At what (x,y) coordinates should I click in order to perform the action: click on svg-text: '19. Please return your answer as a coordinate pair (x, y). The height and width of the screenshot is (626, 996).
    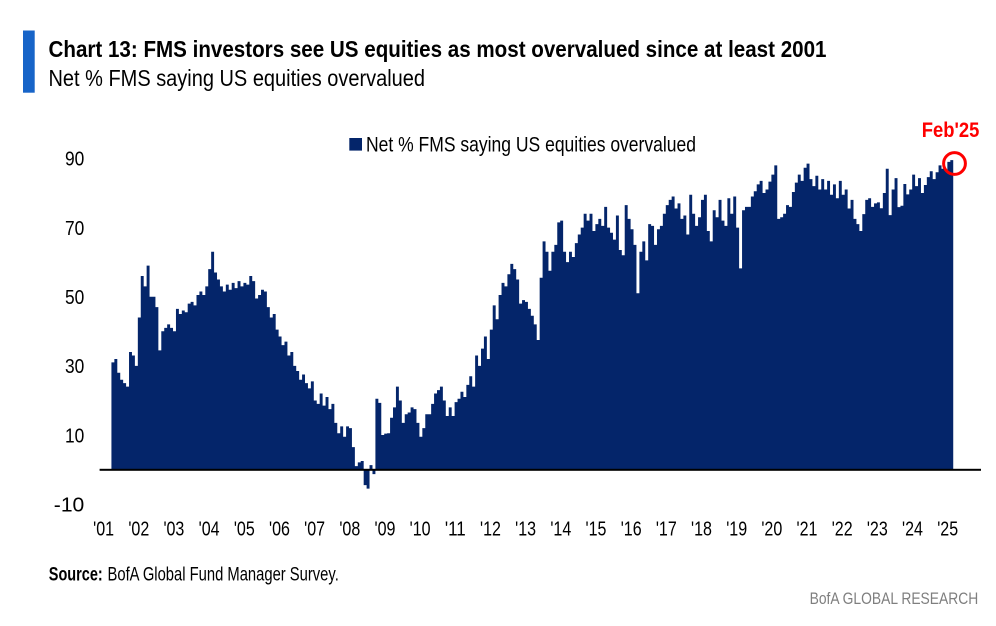
    Looking at the image, I should click on (736, 529).